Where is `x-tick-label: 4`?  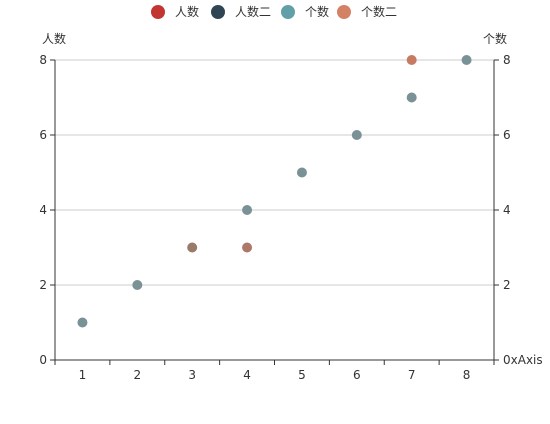 x-tick-label: 4 is located at coordinates (247, 375).